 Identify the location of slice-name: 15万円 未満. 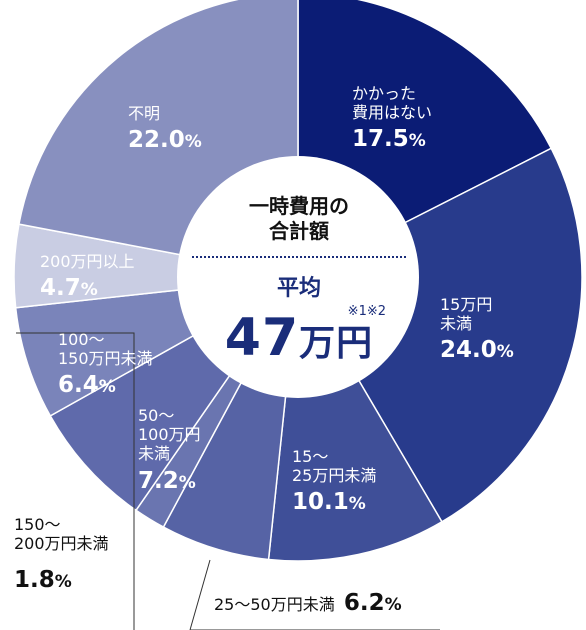
(466, 314).